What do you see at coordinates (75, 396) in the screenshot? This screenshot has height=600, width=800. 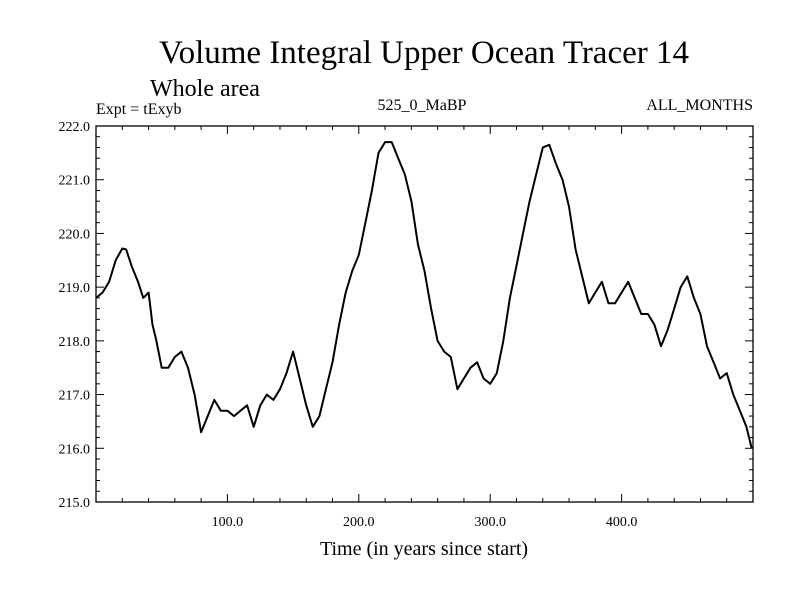 I see `y-tick-label: 217.0` at bounding box center [75, 396].